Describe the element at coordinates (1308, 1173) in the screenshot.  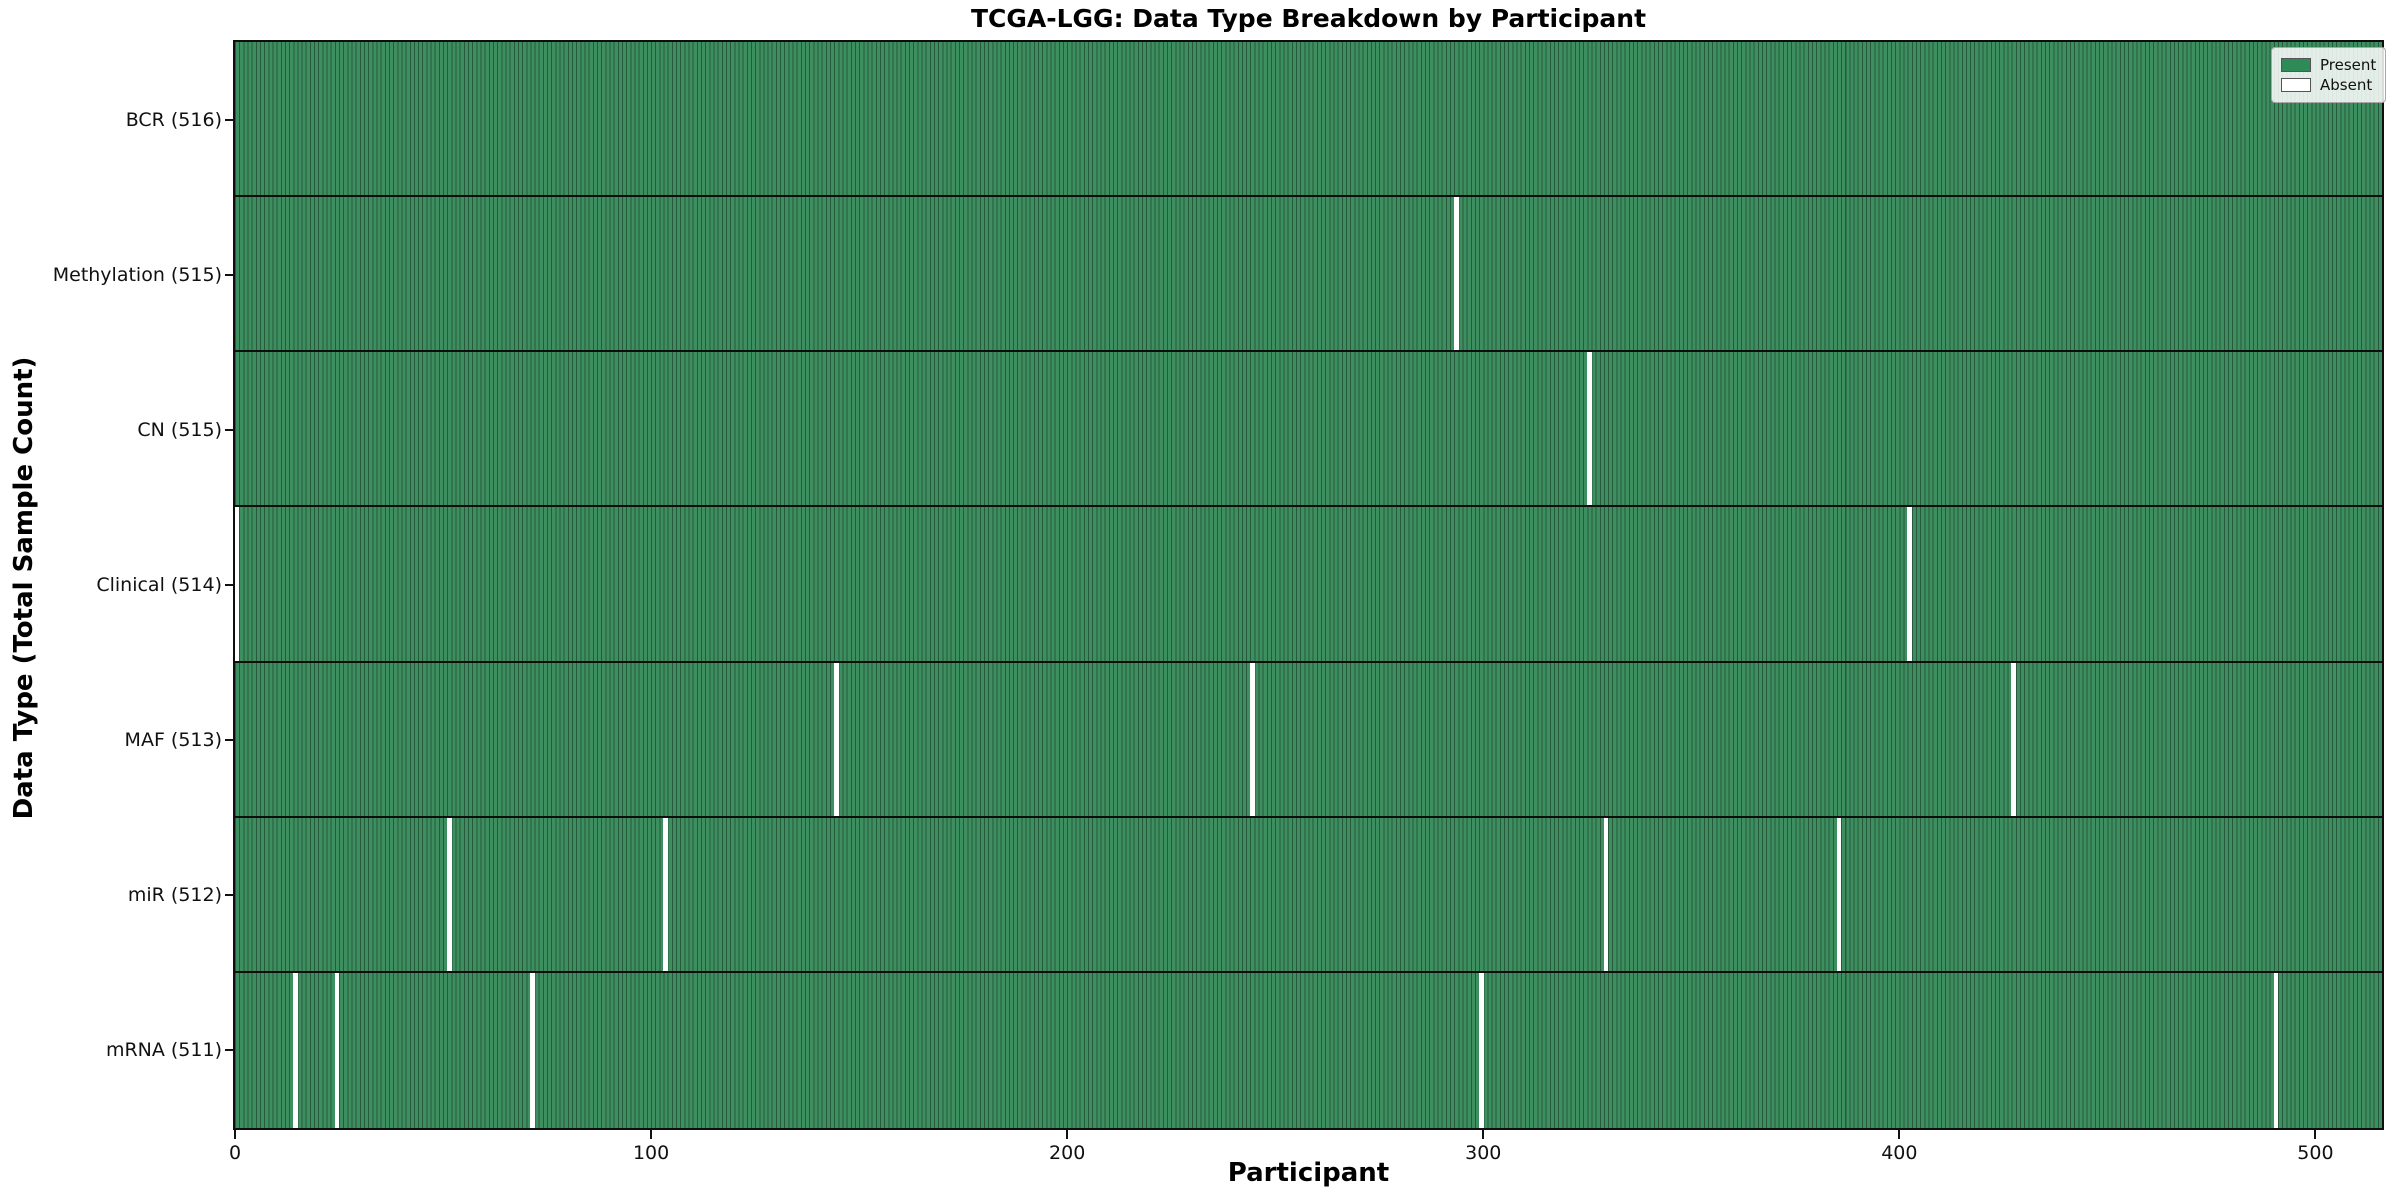
I see `x-axis-label: Participant` at that location.